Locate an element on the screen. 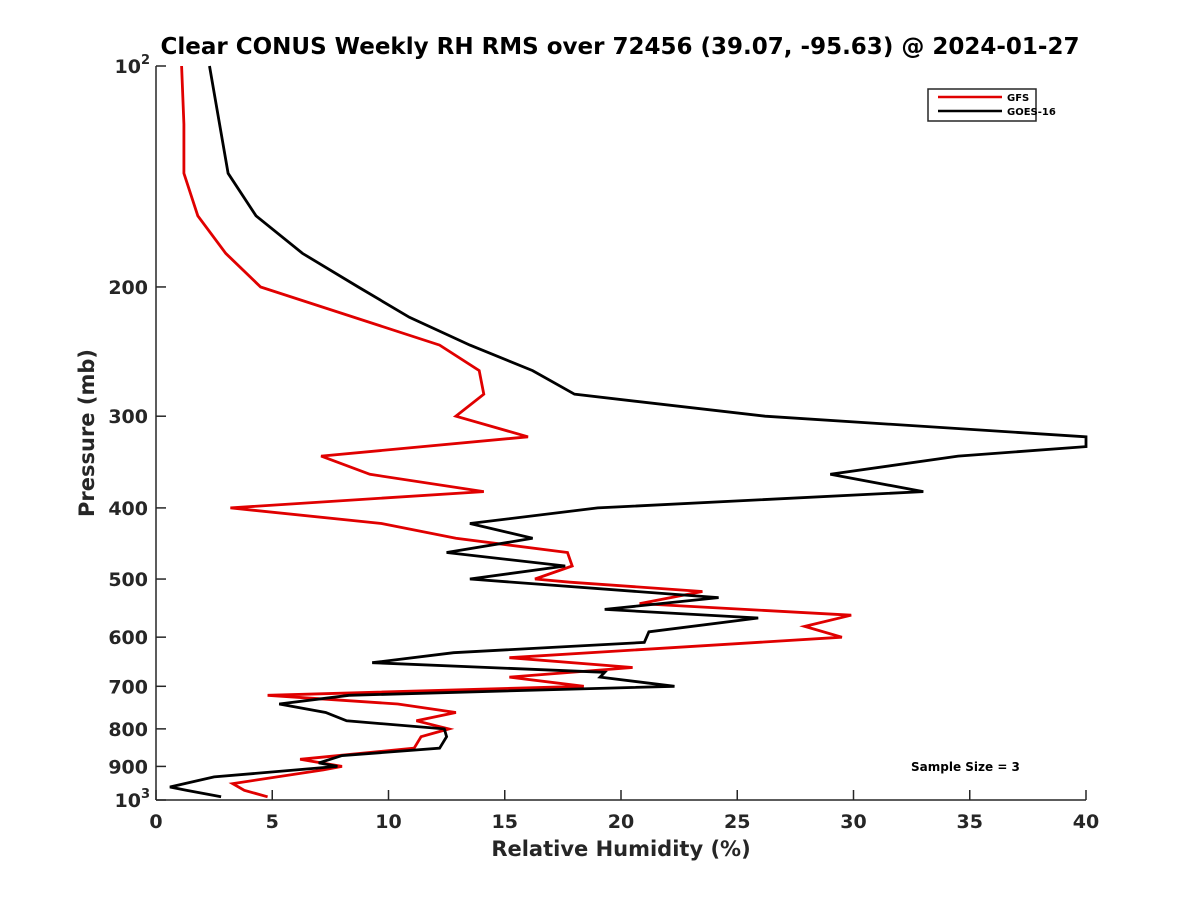  legend: GFS GOES-16 is located at coordinates (991, 105).